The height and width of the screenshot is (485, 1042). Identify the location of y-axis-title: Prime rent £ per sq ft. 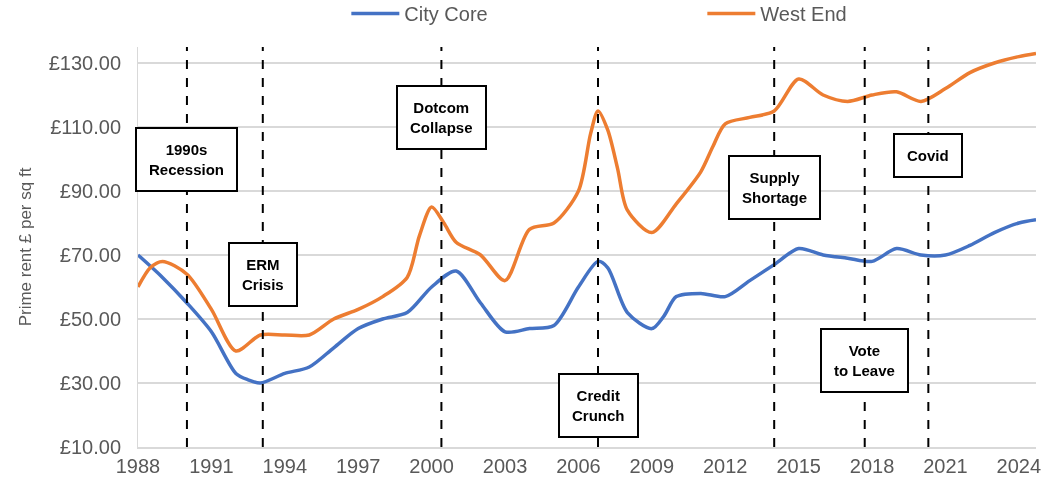
(26, 247).